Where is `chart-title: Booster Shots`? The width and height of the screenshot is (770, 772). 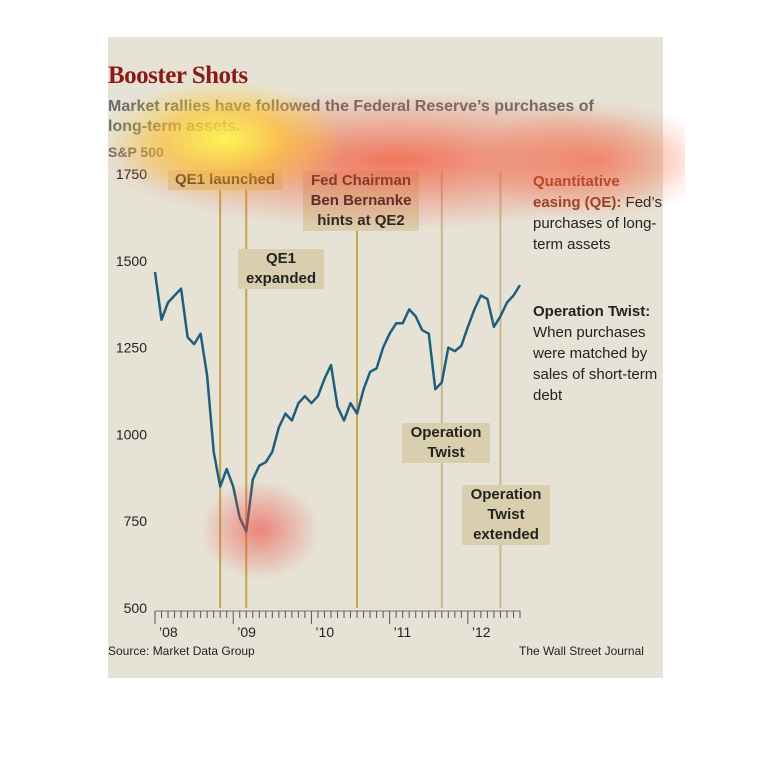
chart-title: Booster Shots is located at coordinates (178, 75).